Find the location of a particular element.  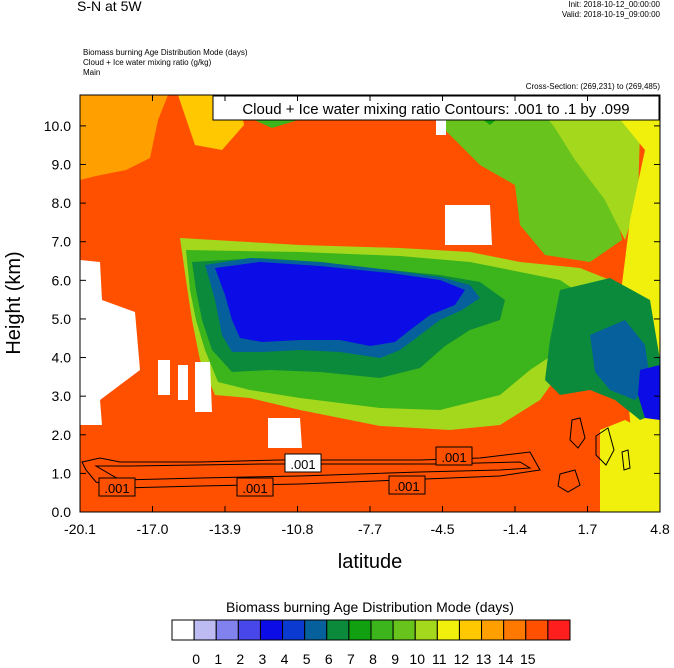

valid-time: Valid: 2018-10-19_09:00:00 is located at coordinates (610, 14).